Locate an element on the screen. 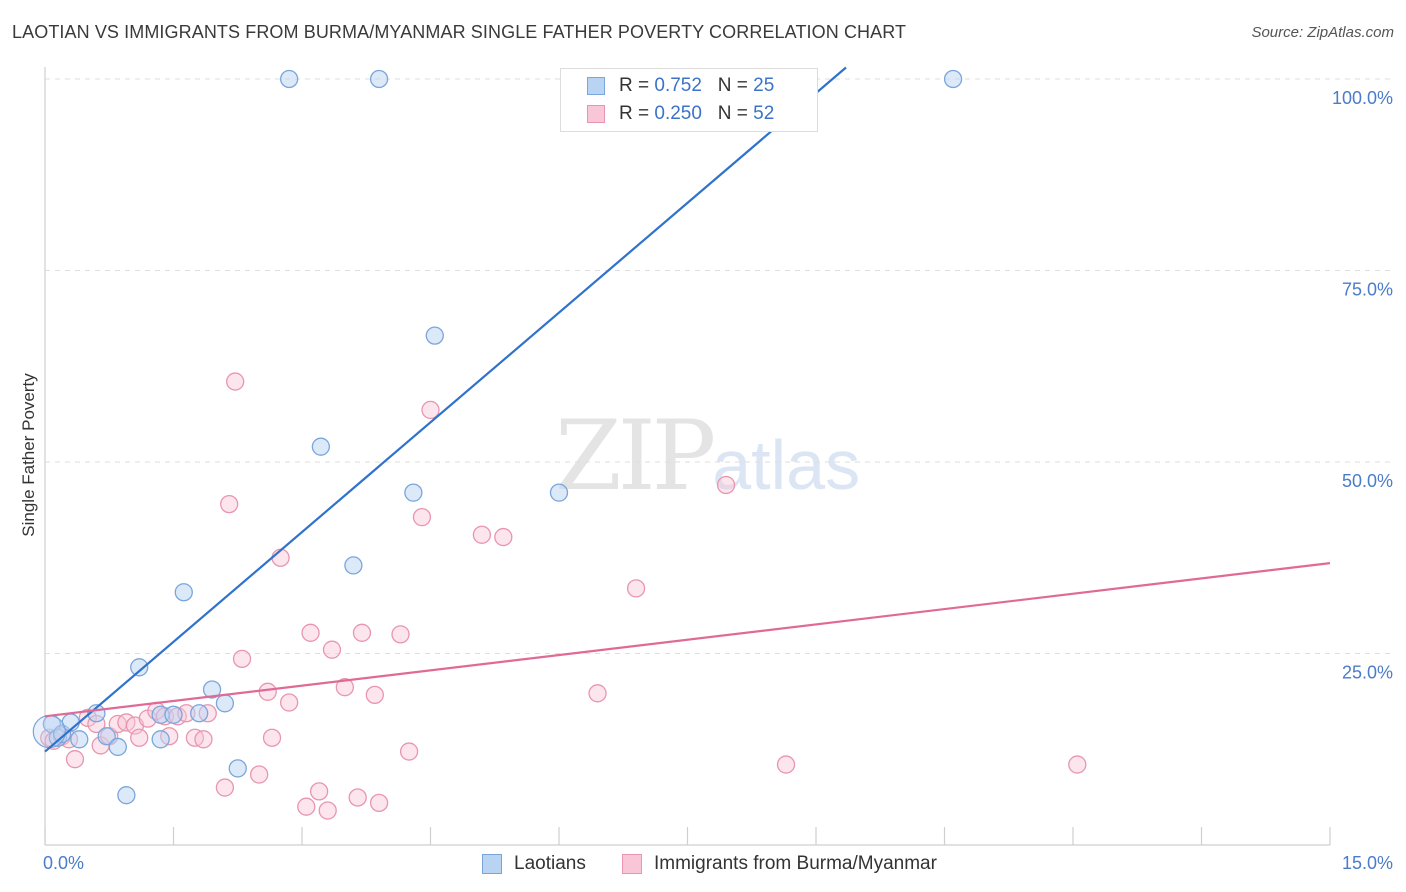  y-tick-labels: 25.0% 50.0% 75.0% 100.0% is located at coordinates (1362, 385).